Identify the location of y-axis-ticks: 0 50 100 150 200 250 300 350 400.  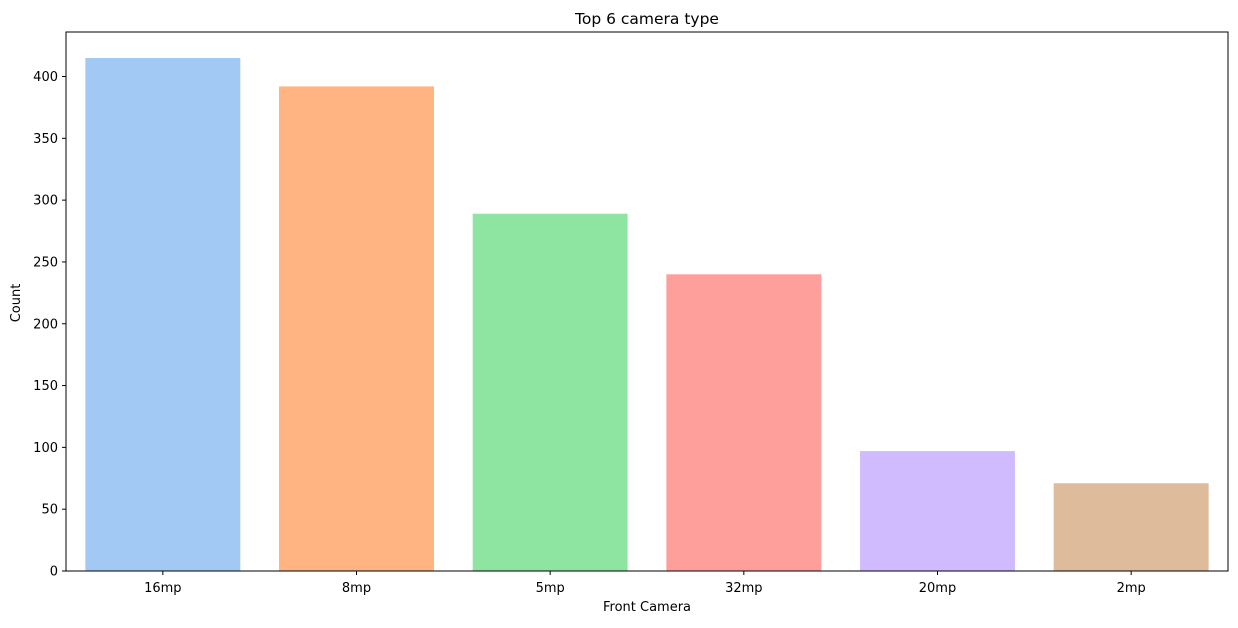
(49, 325).